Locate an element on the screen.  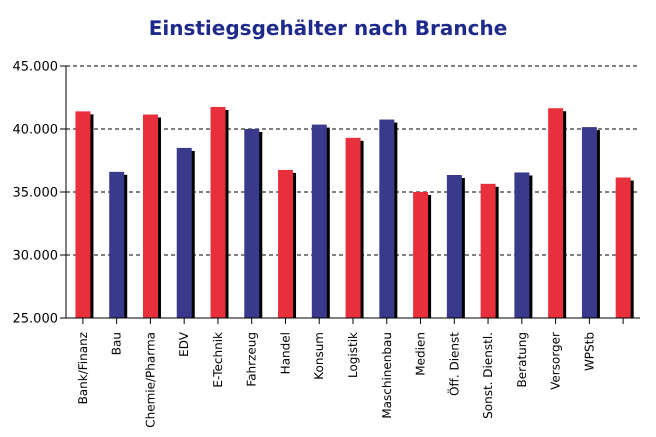
y-tick-label: 35.000 is located at coordinates (35, 193).